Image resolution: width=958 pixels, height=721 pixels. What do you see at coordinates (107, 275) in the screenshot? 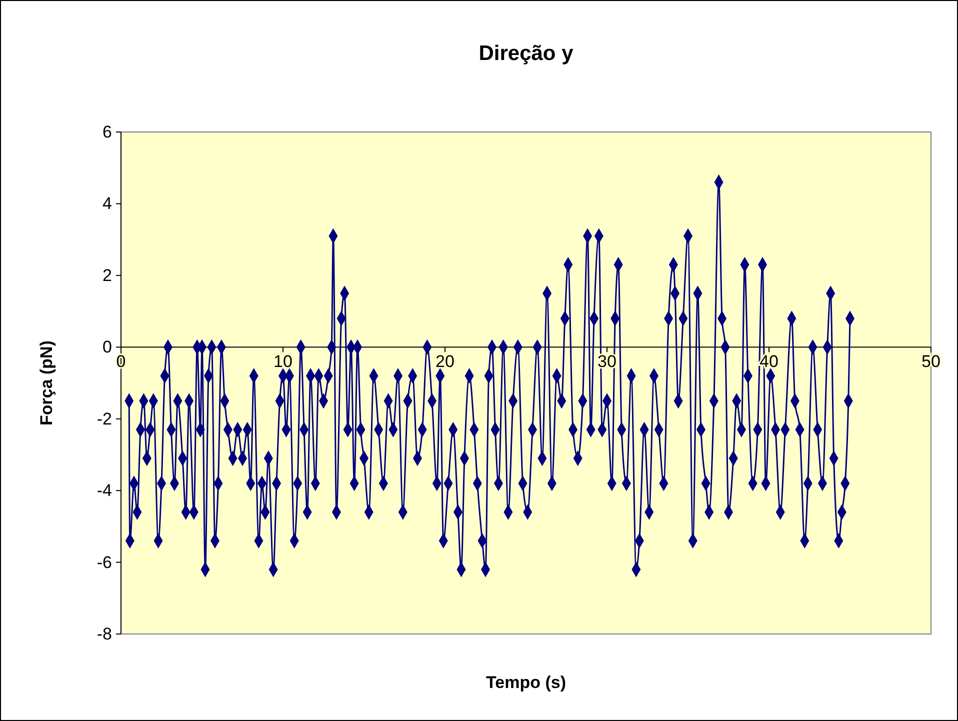
I see `y-tick-label: 2` at bounding box center [107, 275].